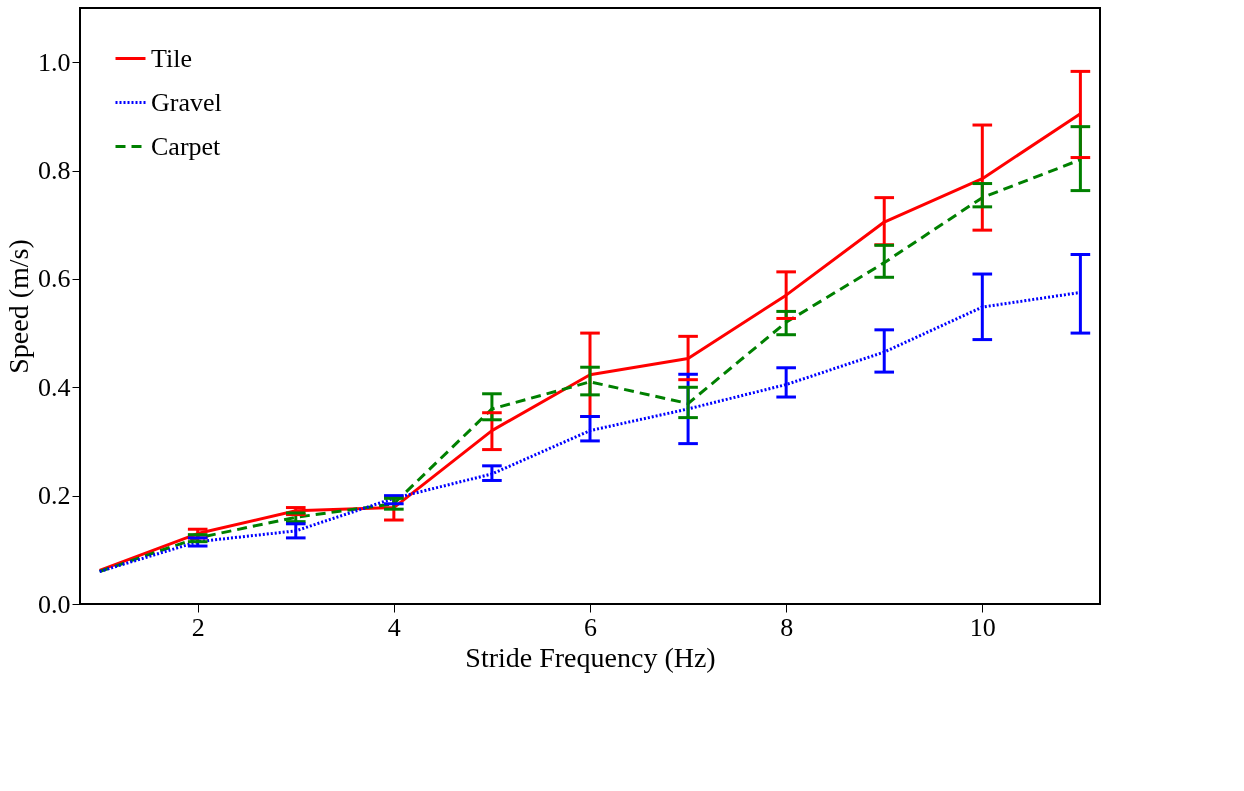 This screenshot has height=791, width=1244. Describe the element at coordinates (787, 627) in the screenshot. I see `x-tick-label: 8` at that location.